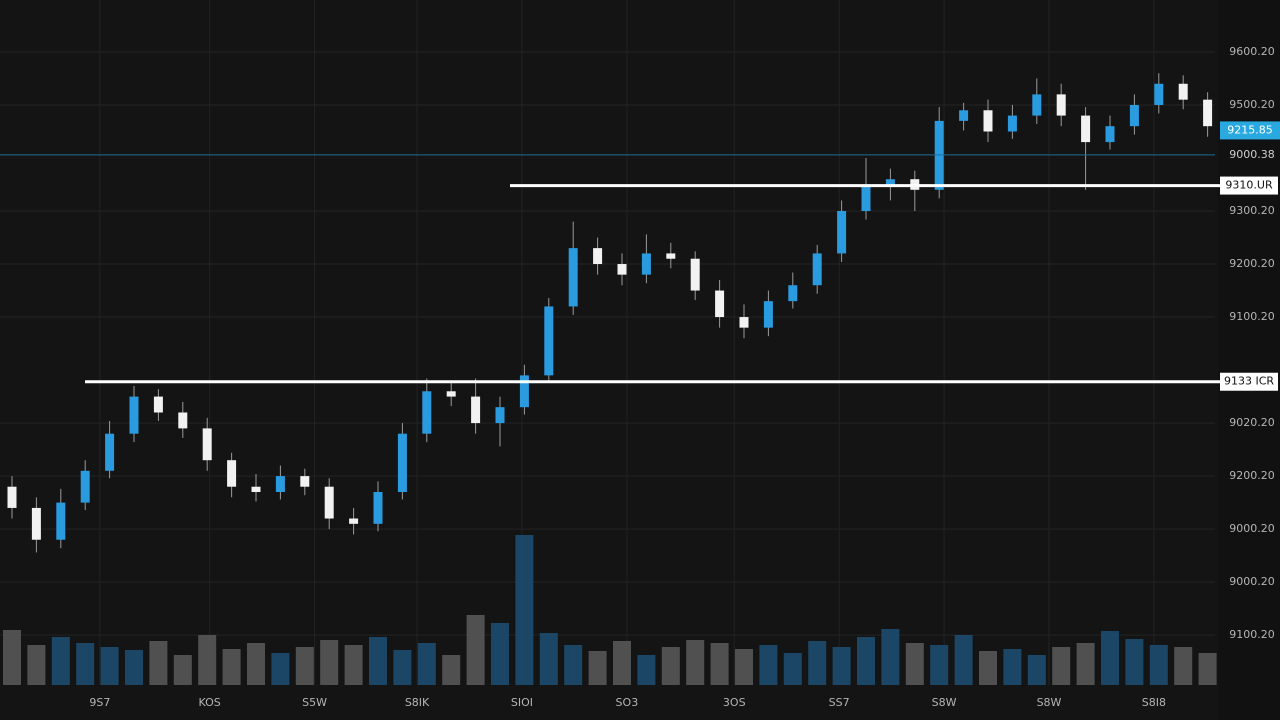  I want to click on x-tick-label: KOS, so click(210, 702).